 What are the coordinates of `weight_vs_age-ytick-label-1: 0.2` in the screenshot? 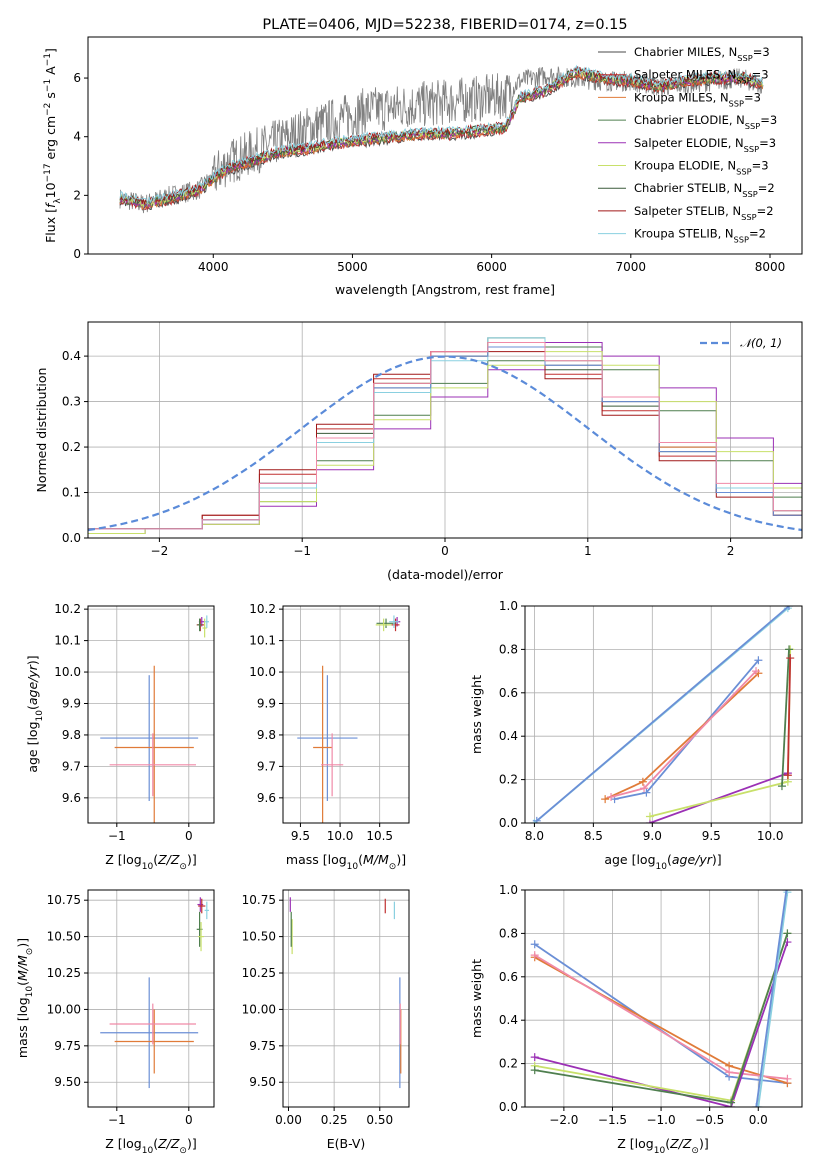 It's located at (508, 780).